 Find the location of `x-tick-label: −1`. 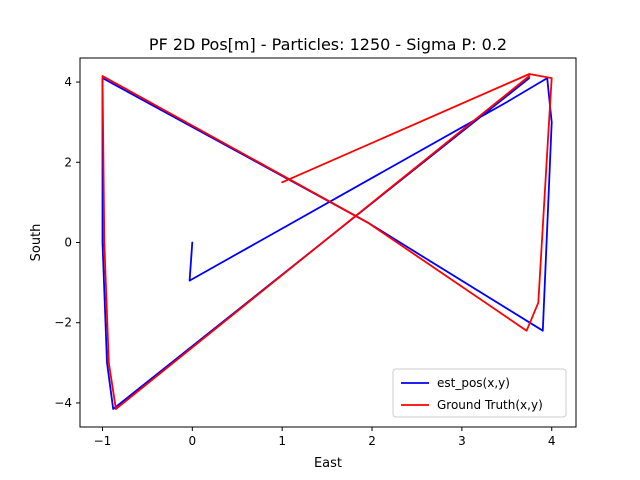

x-tick-label: −1 is located at coordinates (103, 441).